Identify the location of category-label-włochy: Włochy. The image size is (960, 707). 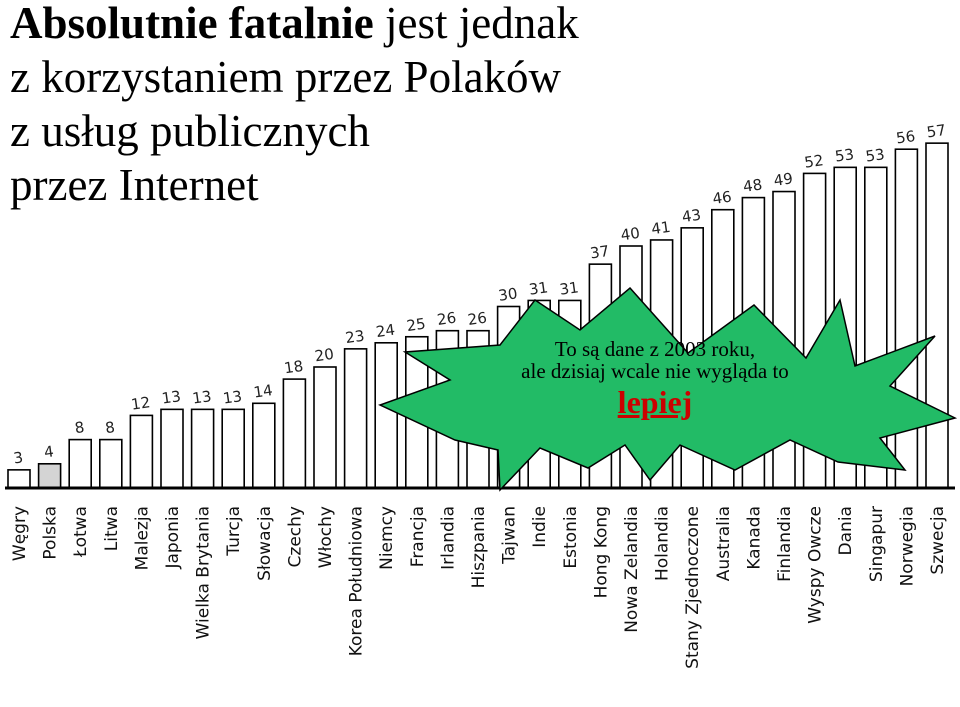
(326, 537).